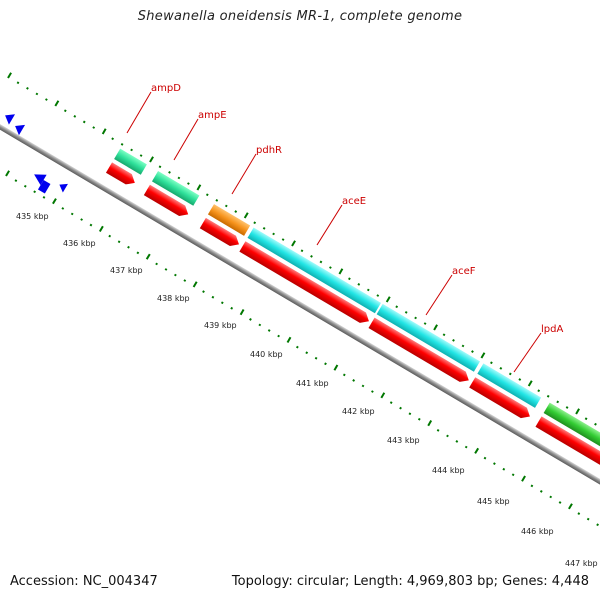 This screenshot has height=600, width=600. I want to click on cds-arrow-lpdA, so click(567, 447).